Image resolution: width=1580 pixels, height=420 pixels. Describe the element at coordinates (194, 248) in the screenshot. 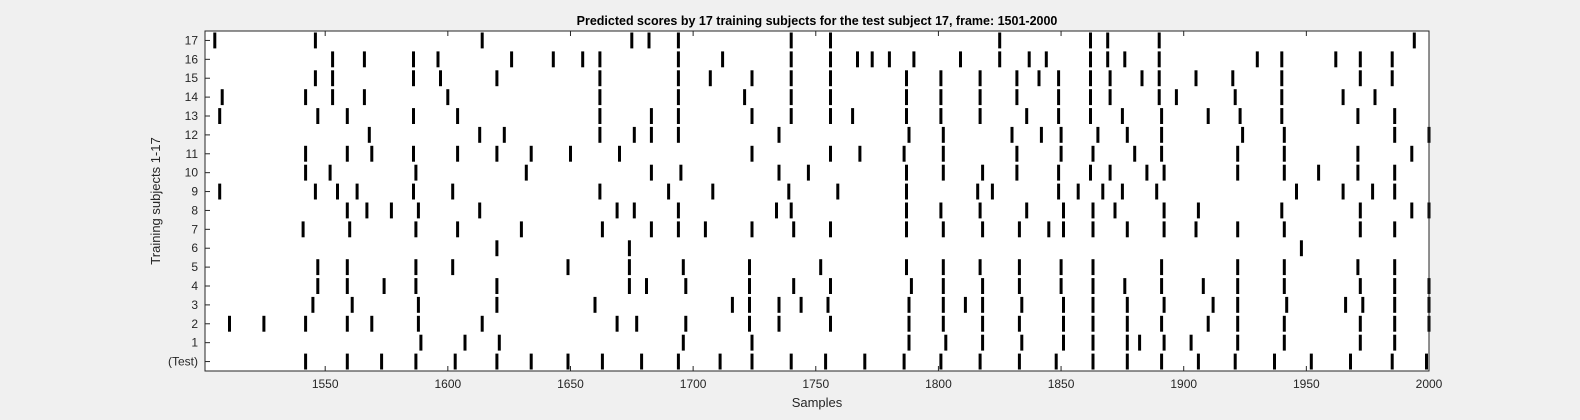

I see `y-tick-label: 6` at that location.